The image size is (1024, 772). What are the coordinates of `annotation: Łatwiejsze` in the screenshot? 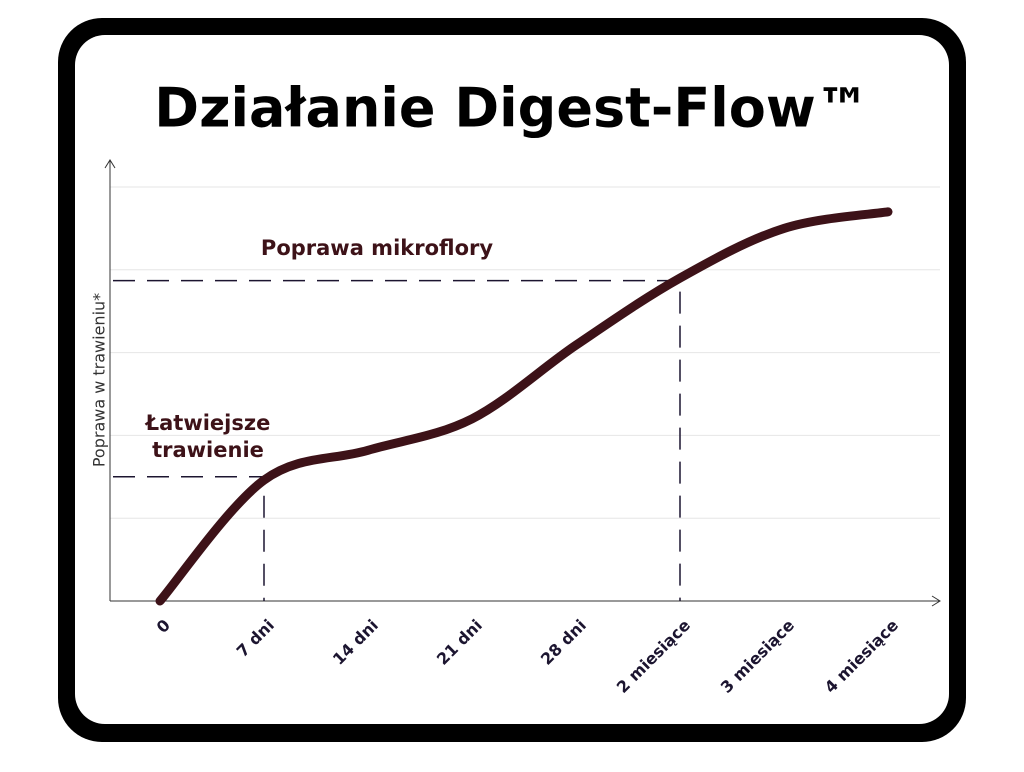 It's located at (208, 423).